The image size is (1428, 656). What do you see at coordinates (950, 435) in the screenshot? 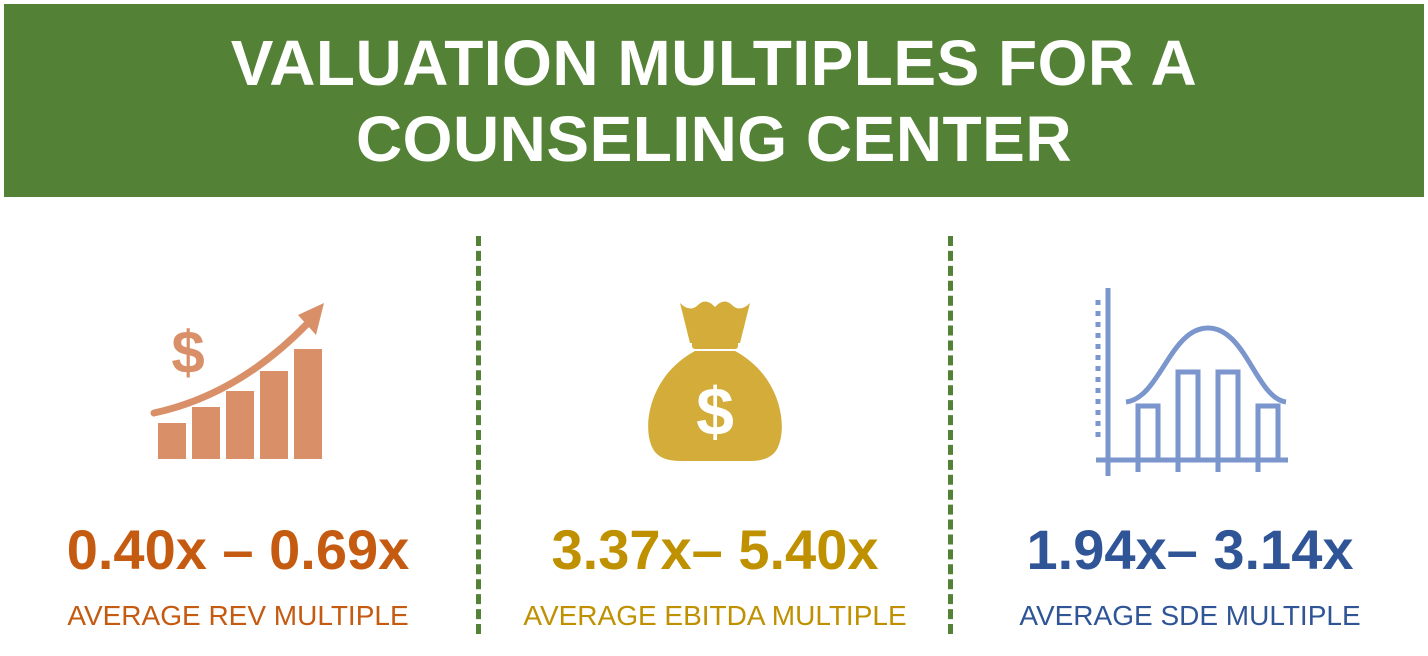
I see `dashed-divider-right` at bounding box center [950, 435].